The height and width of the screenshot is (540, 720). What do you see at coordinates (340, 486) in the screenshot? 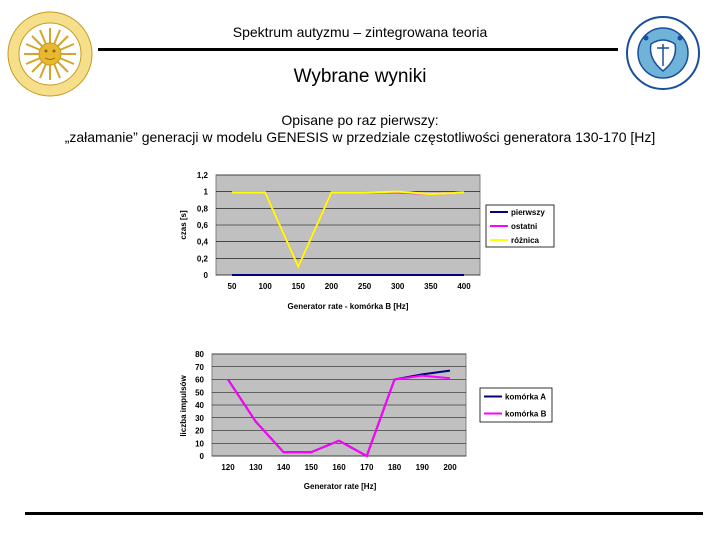
I see `x-axis-label: Generator rate [Hz]` at bounding box center [340, 486].